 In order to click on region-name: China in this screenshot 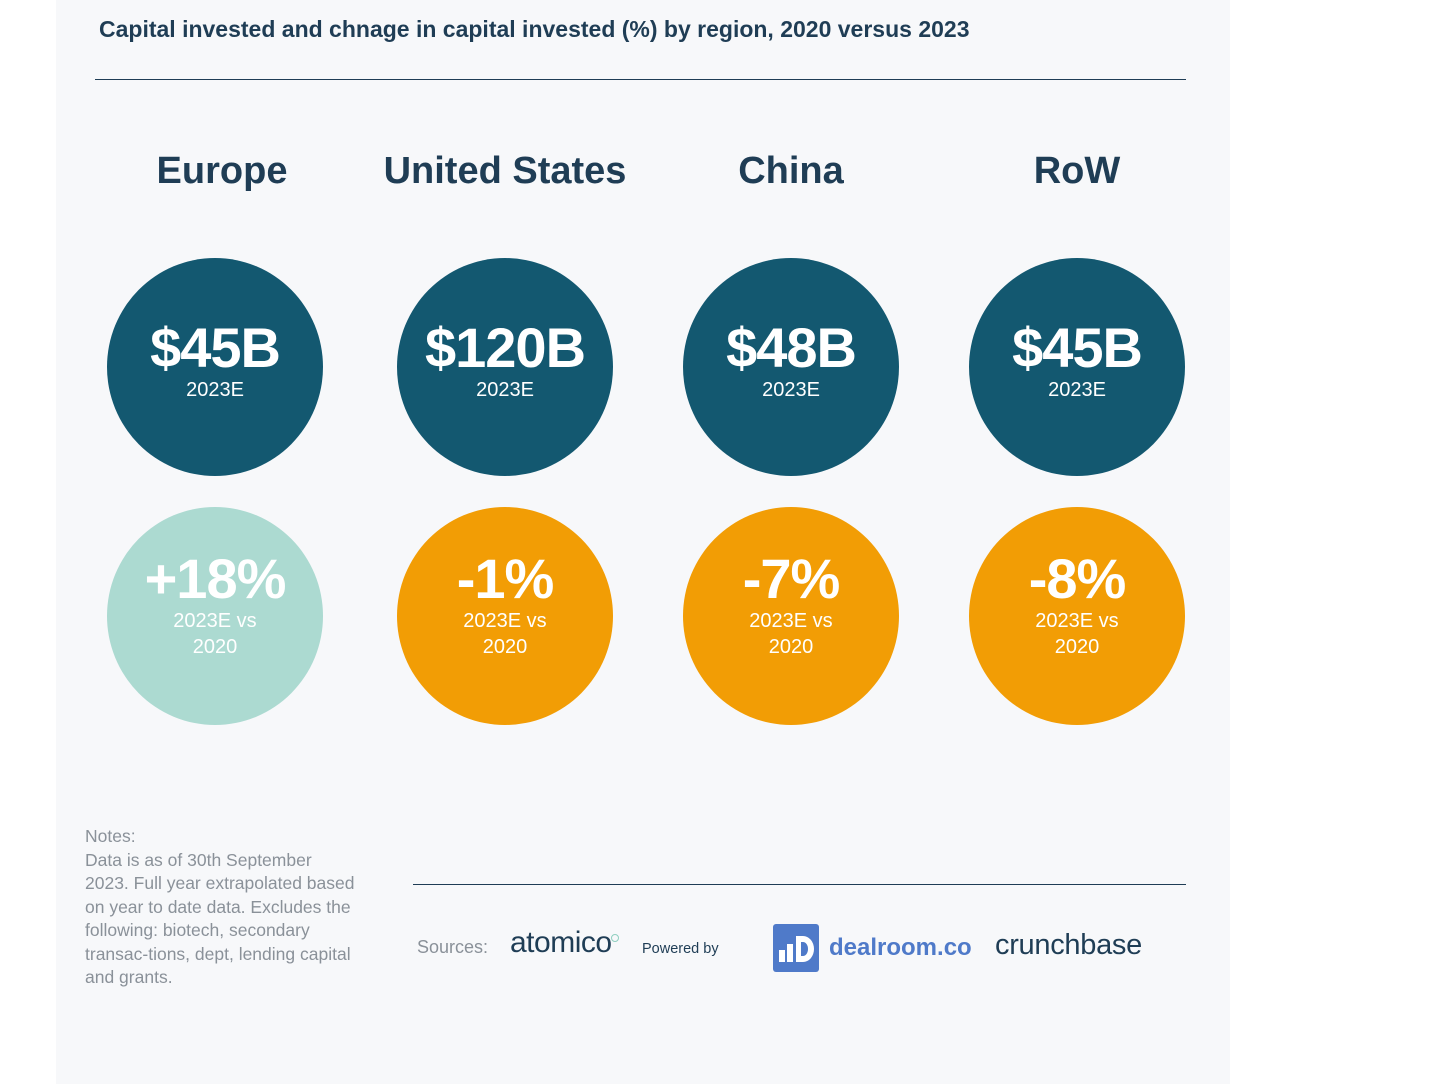, I will do `click(791, 171)`.